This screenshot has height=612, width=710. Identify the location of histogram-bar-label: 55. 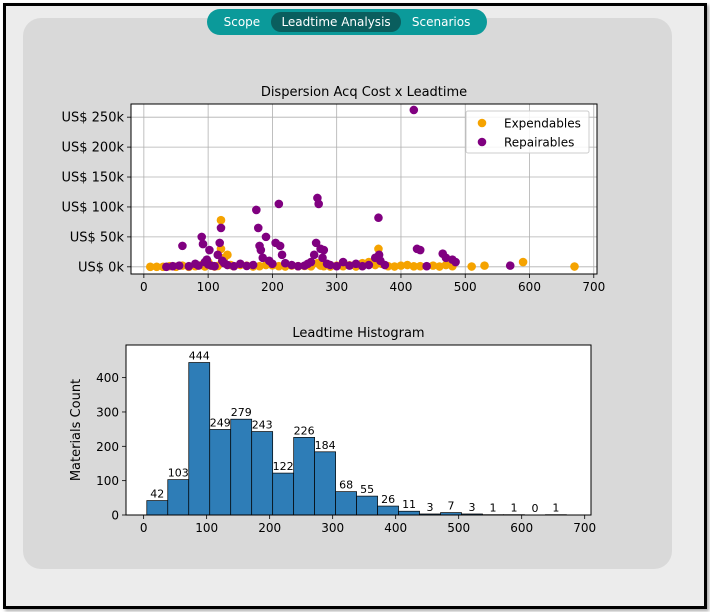
(367, 489).